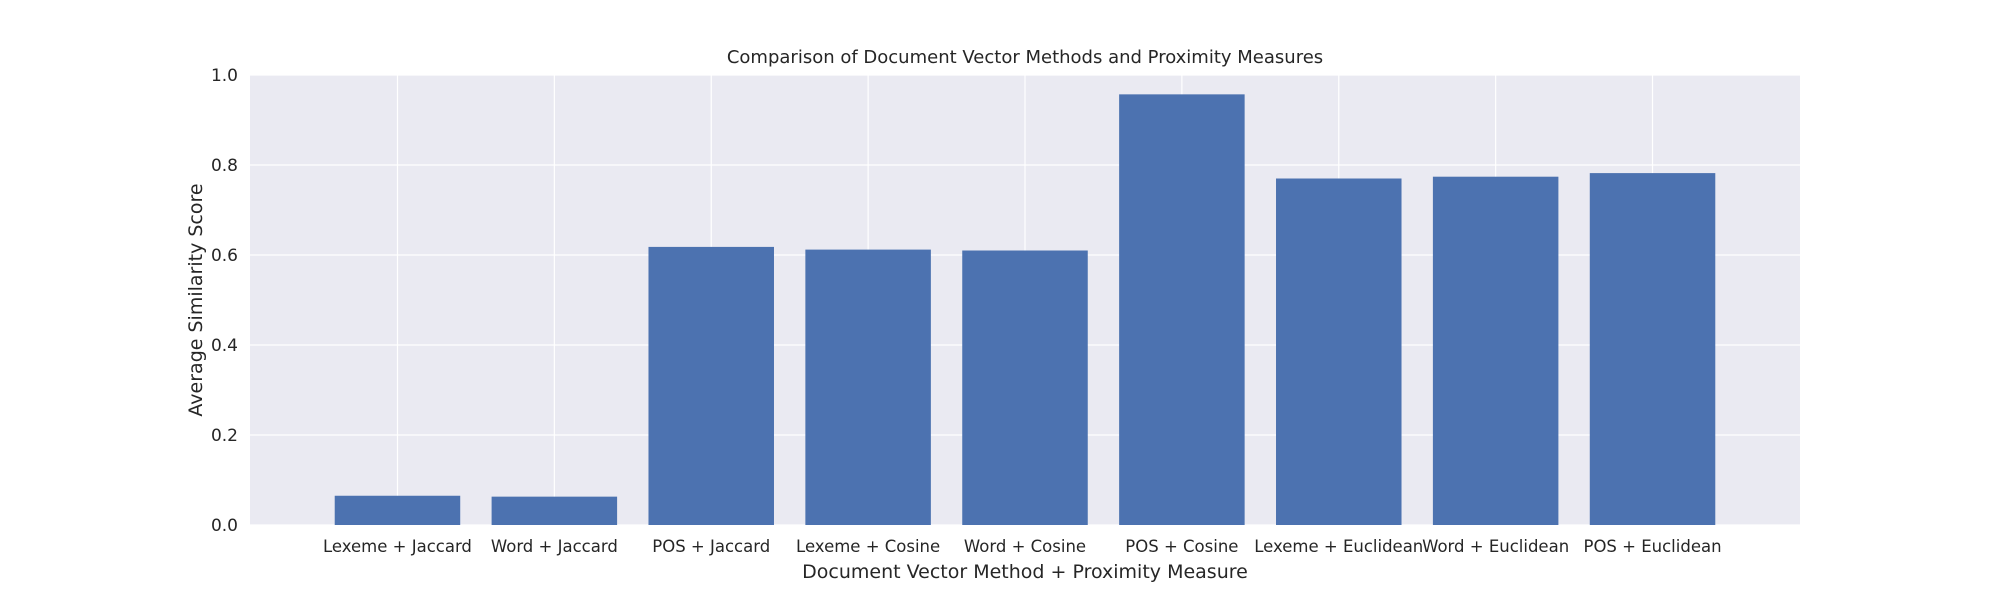  Describe the element at coordinates (224, 301) in the screenshot. I see `y-tick-labels: 0.0 0.2 0.4 0.6 0.8 1.0` at that location.